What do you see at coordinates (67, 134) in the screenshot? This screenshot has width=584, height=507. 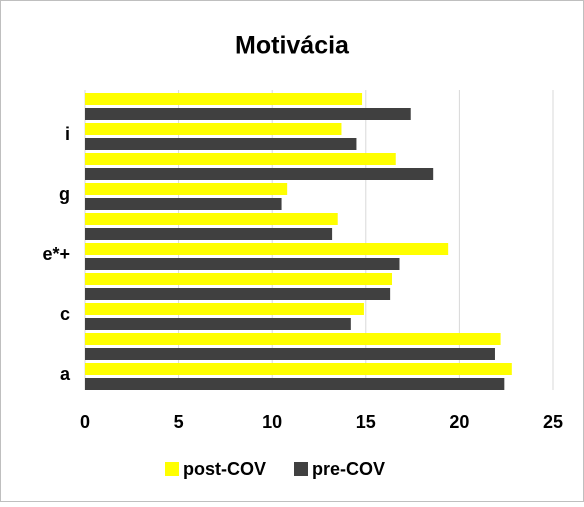 I see `y-tick-label: i` at bounding box center [67, 134].